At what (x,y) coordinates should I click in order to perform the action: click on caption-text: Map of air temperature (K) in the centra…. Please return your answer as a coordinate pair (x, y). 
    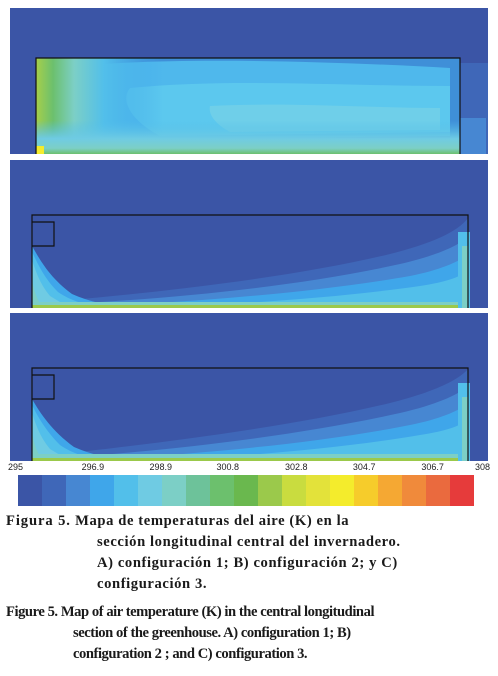
    Looking at the image, I should click on (217, 612).